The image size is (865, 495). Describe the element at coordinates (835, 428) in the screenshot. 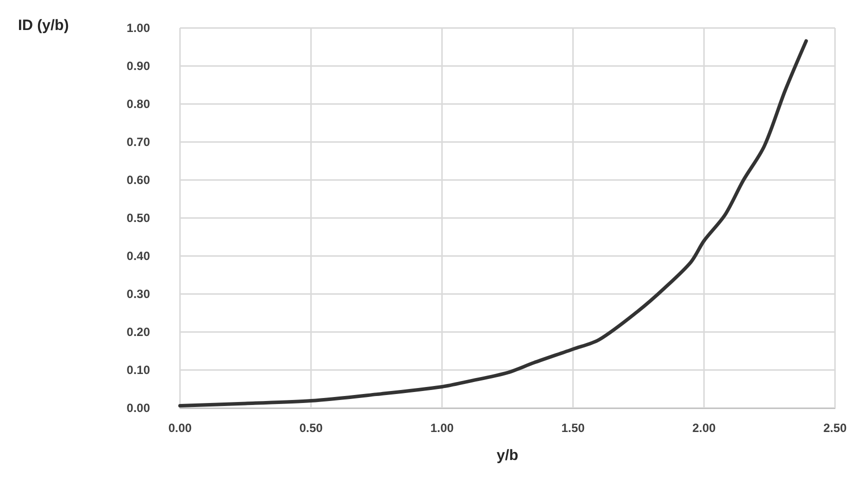

I see `x-tick-label: 2.50` at that location.